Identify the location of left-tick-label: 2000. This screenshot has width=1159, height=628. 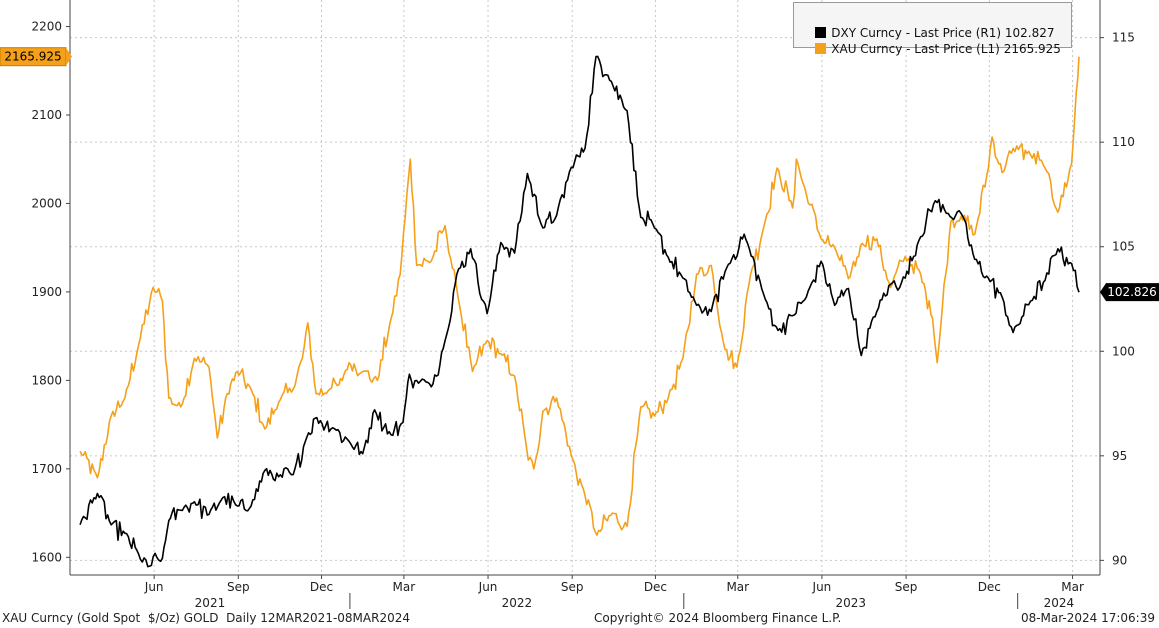
(46, 203).